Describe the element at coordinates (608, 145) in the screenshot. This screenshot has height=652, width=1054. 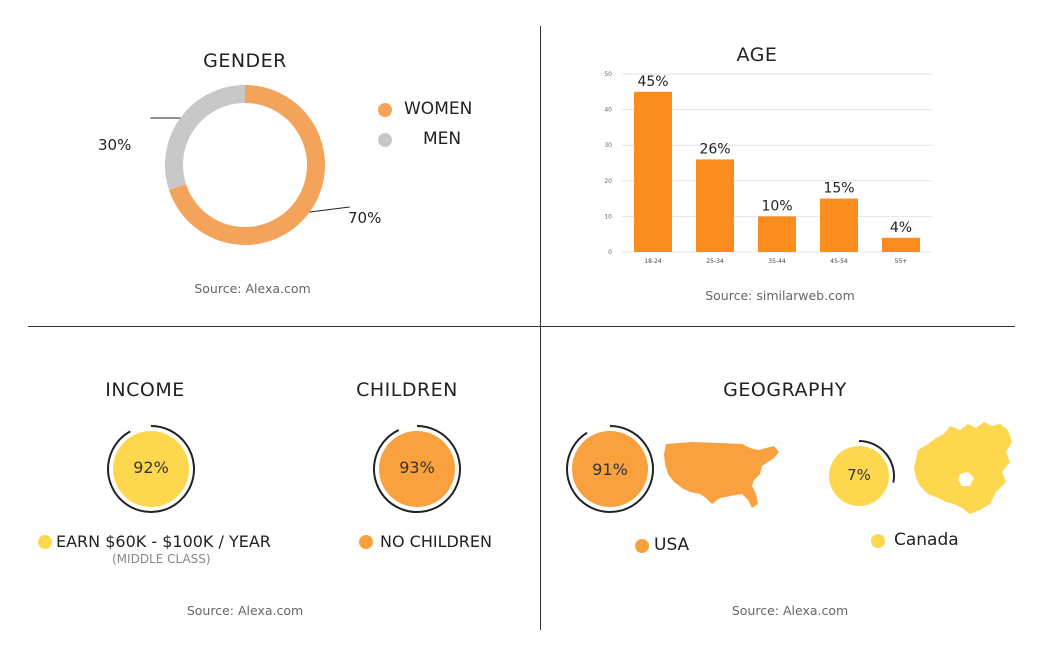
I see `age-ytick-label: 30` at that location.